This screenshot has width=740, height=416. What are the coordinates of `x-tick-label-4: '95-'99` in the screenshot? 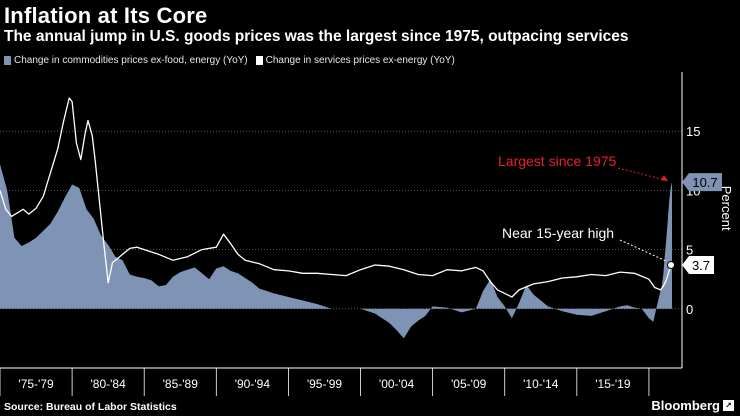 It's located at (325, 384).